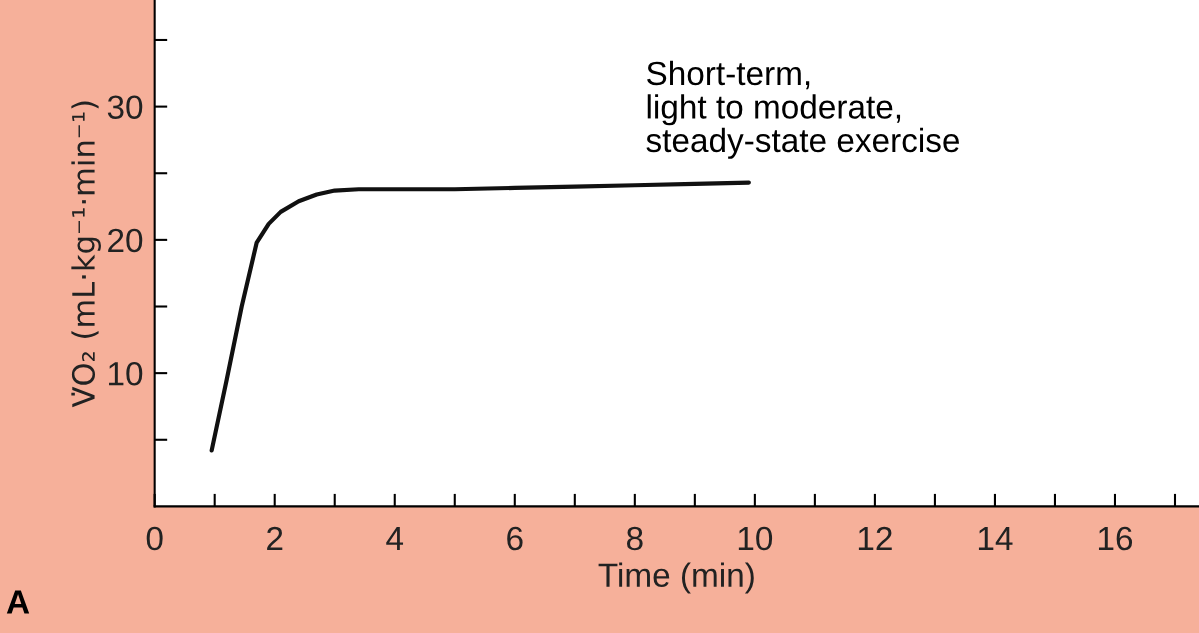 This screenshot has height=633, width=1199. Describe the element at coordinates (875, 538) in the screenshot. I see `x-tick-label: 12` at that location.